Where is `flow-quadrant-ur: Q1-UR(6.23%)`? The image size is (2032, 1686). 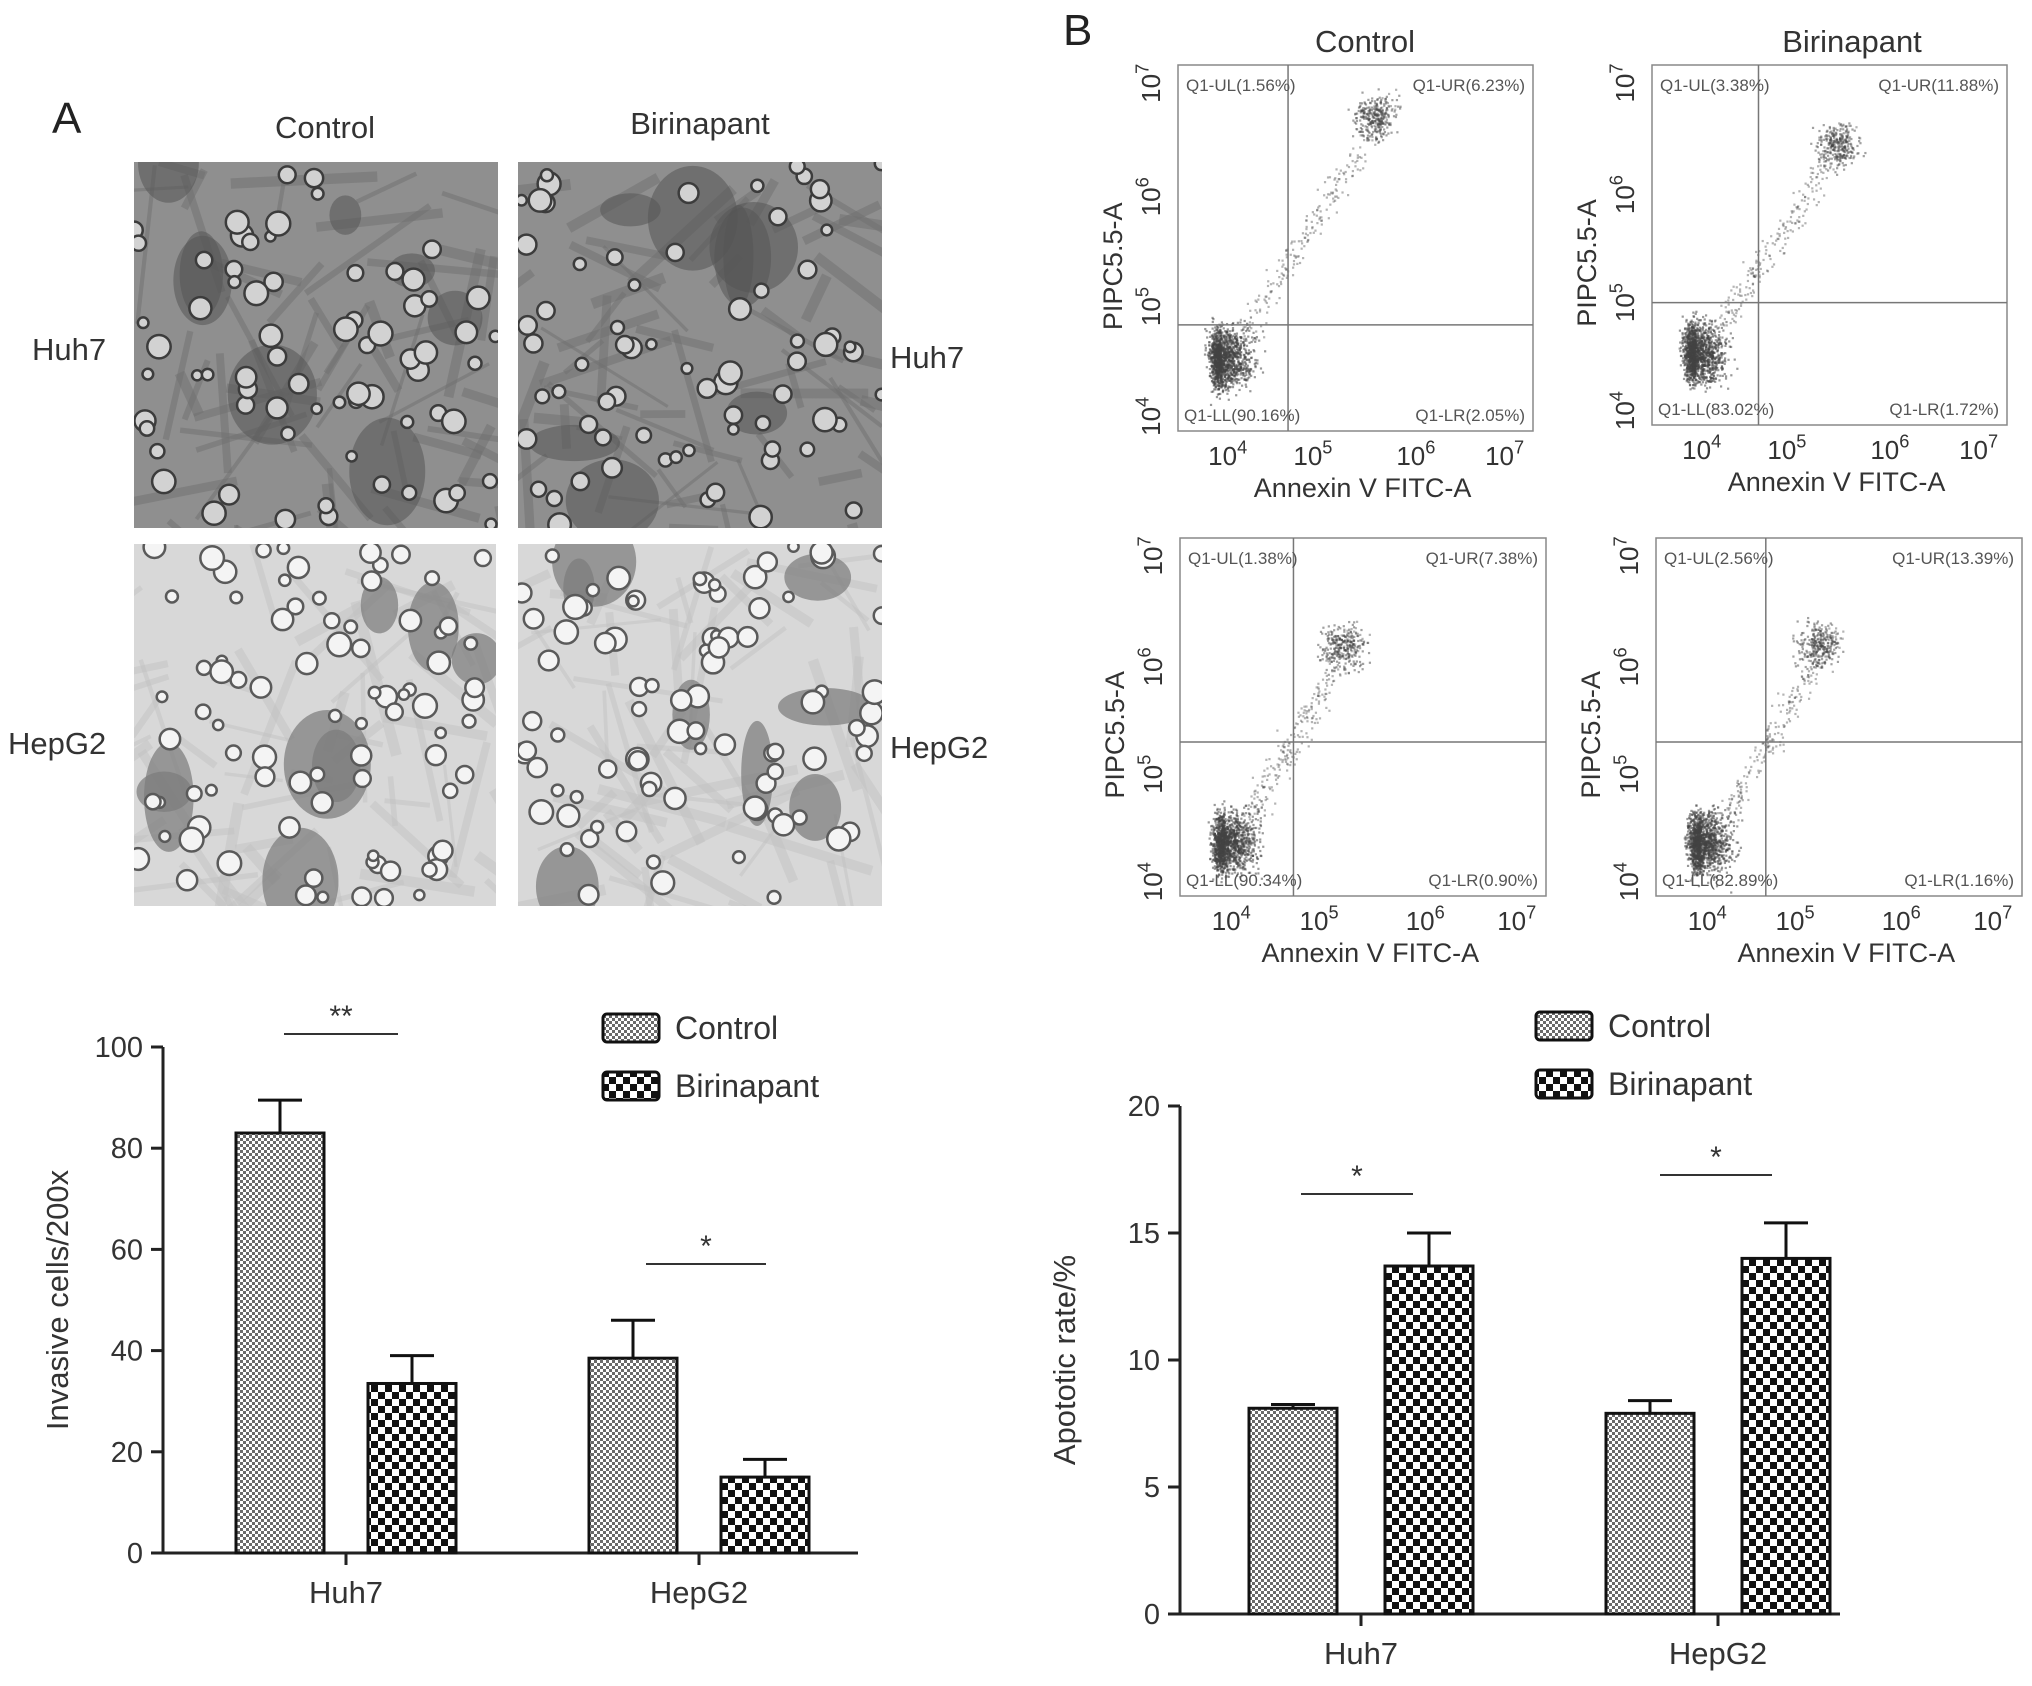
flow-quadrant-ur: Q1-UR(6.23%) is located at coordinates (1469, 85).